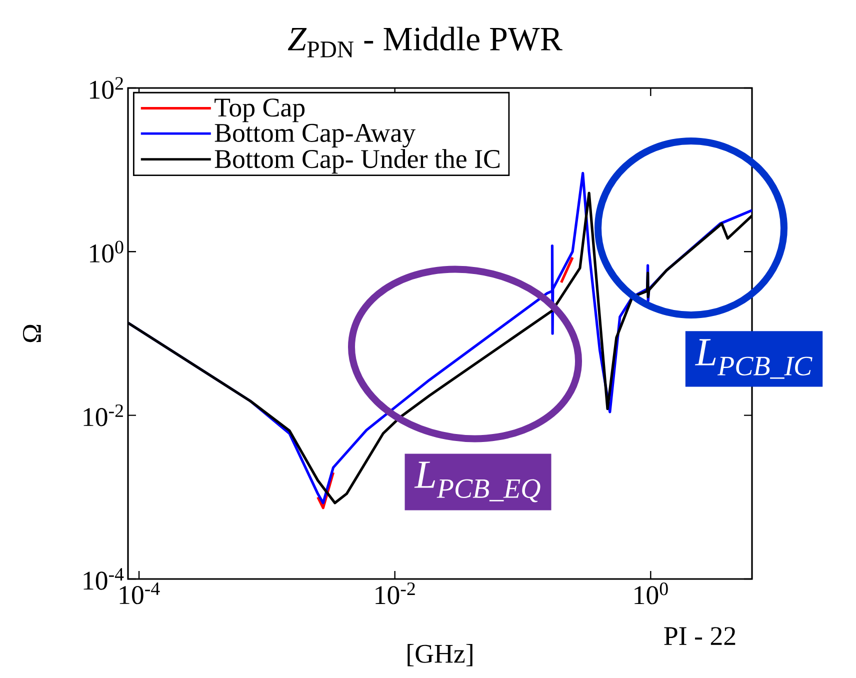 Image resolution: width=856 pixels, height=678 pixels. I want to click on legend-label: Bottom Cap- Under the IC, so click(357, 161).